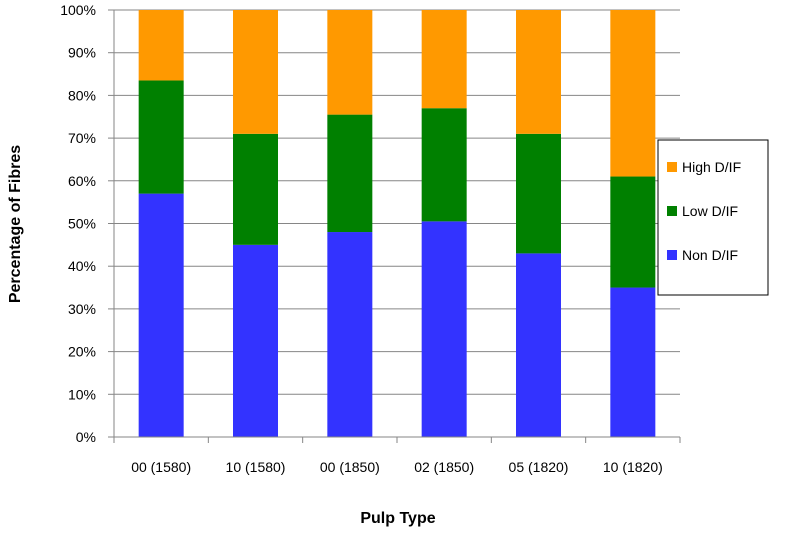 The width and height of the screenshot is (799, 539). Describe the element at coordinates (82, 181) in the screenshot. I see `y-tick-label: 60%` at that location.